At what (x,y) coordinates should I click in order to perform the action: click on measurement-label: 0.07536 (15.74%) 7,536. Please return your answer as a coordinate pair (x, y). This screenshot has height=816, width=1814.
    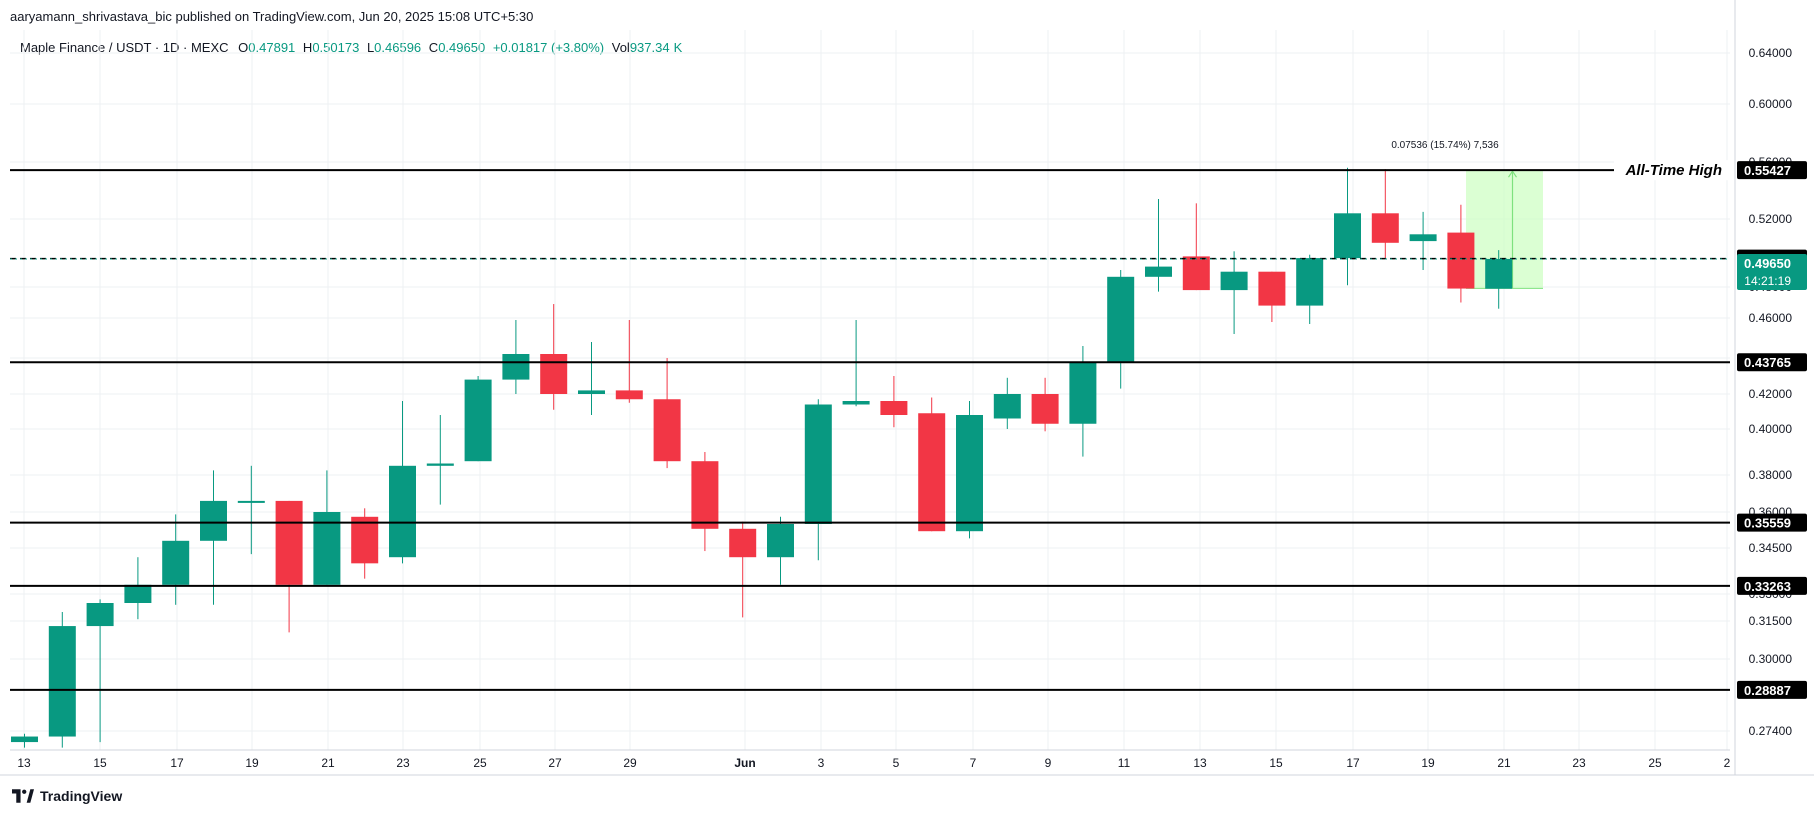
    Looking at the image, I should click on (1445, 145).